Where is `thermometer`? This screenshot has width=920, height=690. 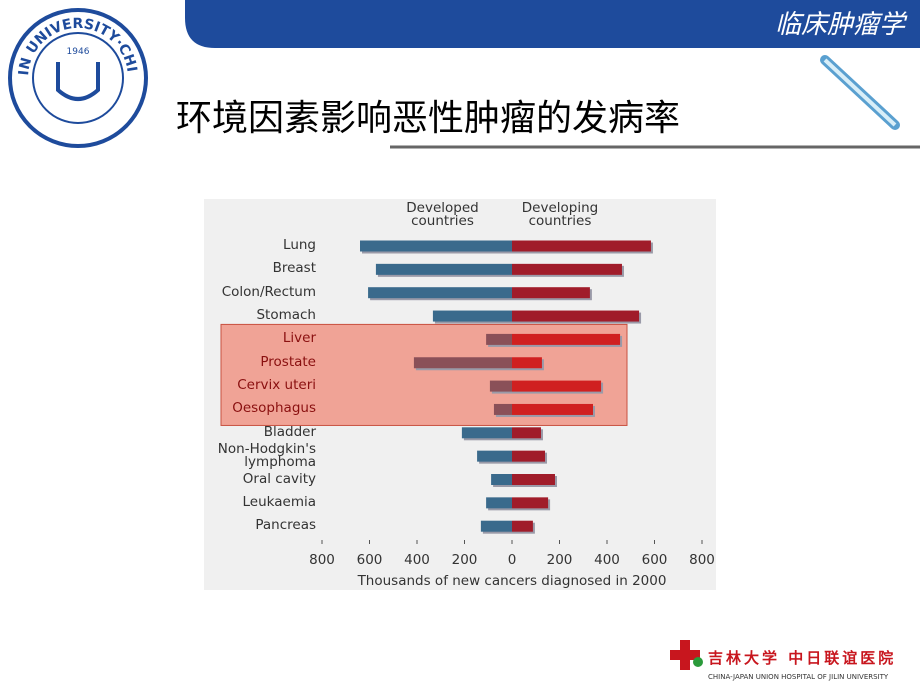
thermometer is located at coordinates (860, 92).